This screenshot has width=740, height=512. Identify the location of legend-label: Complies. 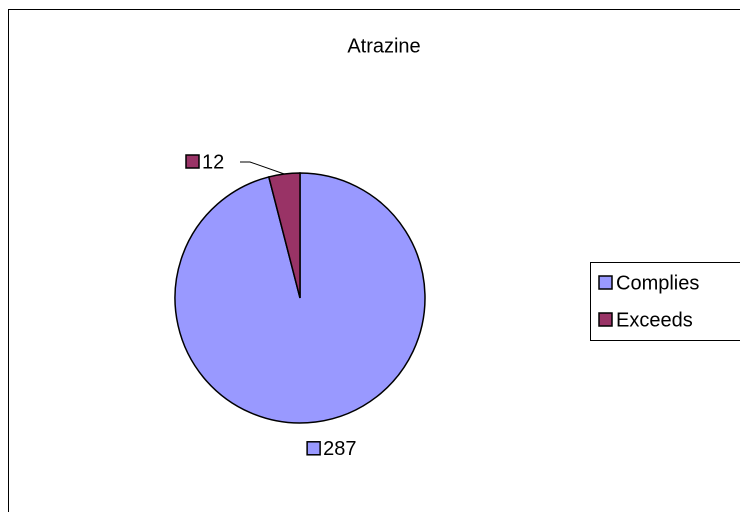
(657, 283).